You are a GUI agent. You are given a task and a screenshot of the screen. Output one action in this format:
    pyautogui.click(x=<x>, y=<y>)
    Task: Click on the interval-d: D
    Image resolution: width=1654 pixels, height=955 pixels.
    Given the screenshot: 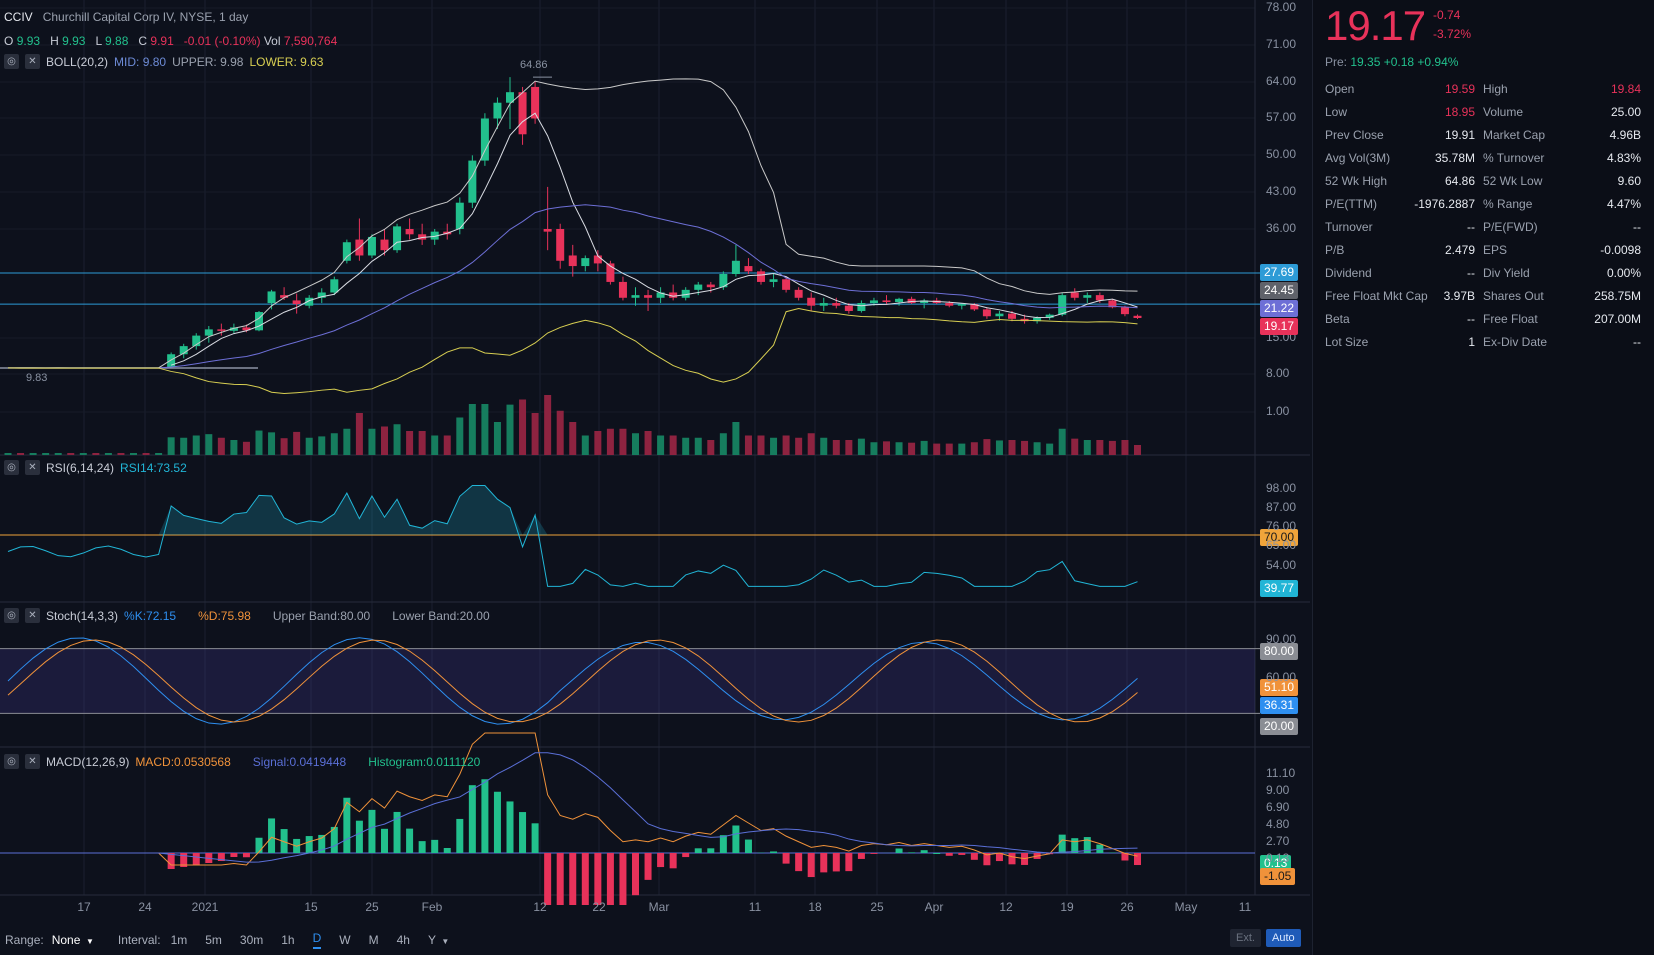 What is the action you would take?
    pyautogui.click(x=317, y=940)
    